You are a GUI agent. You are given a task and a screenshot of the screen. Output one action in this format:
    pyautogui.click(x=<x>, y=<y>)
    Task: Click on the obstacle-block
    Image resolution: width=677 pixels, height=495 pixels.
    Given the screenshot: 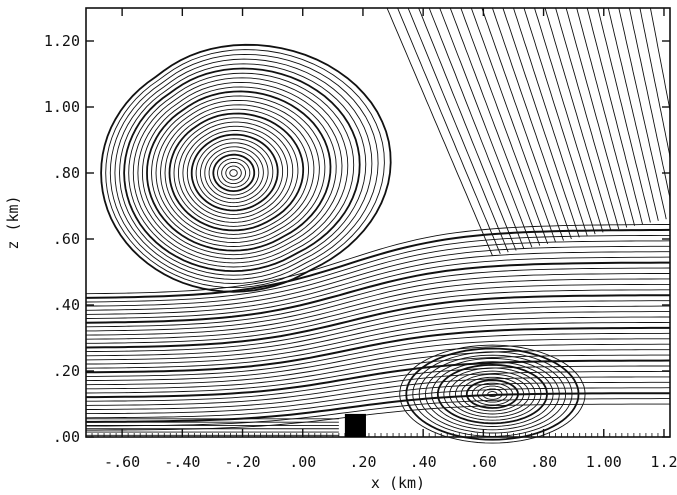 What is the action you would take?
    pyautogui.click(x=355, y=425)
    